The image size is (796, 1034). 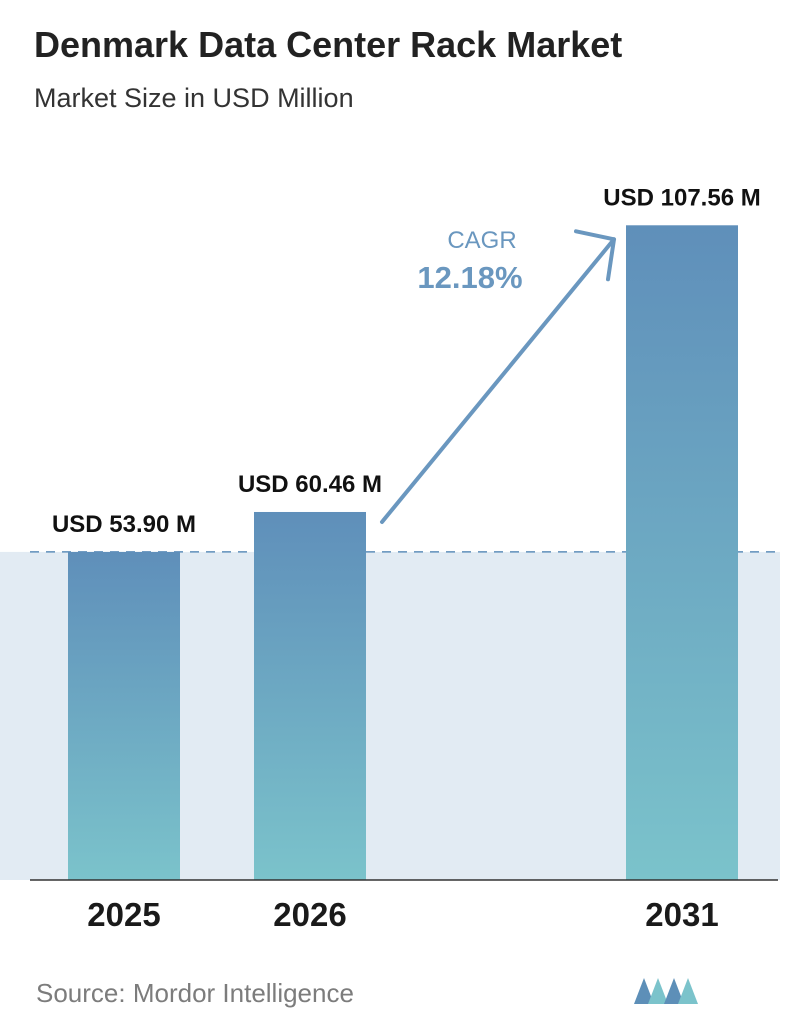 What do you see at coordinates (123, 914) in the screenshot?
I see `x-tick-2025: 2025` at bounding box center [123, 914].